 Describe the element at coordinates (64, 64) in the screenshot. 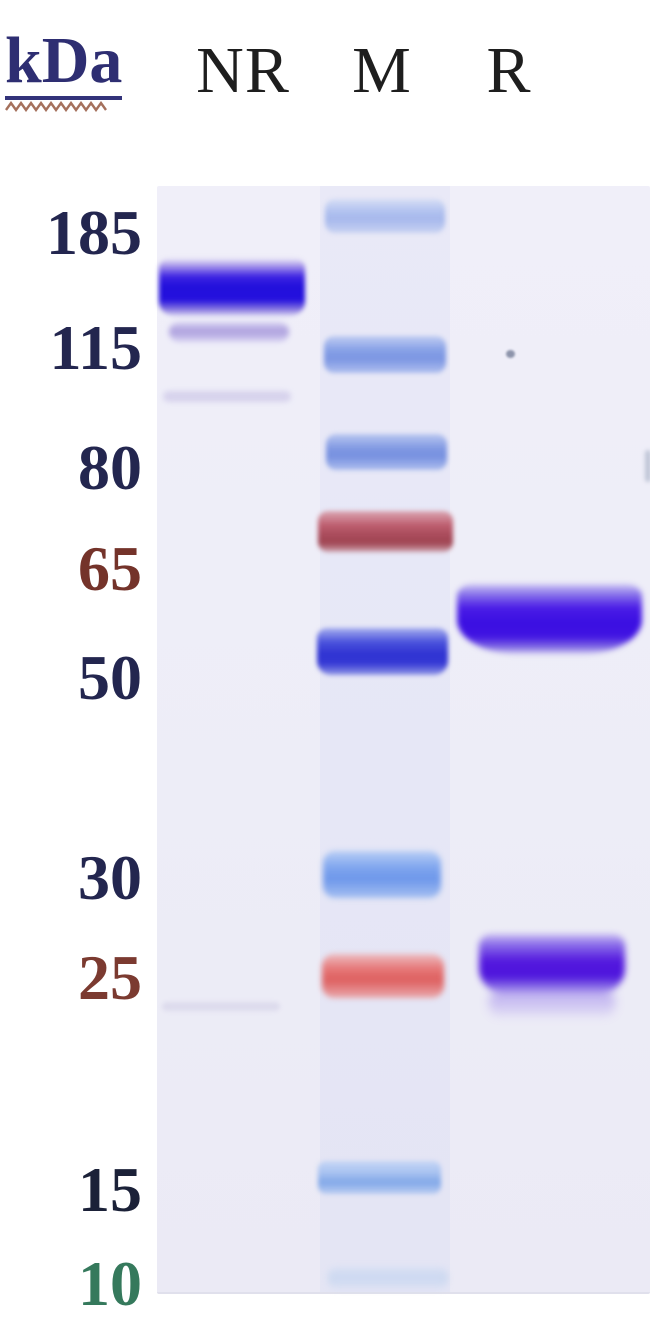

I see `kda-unit-label: kDa` at that location.